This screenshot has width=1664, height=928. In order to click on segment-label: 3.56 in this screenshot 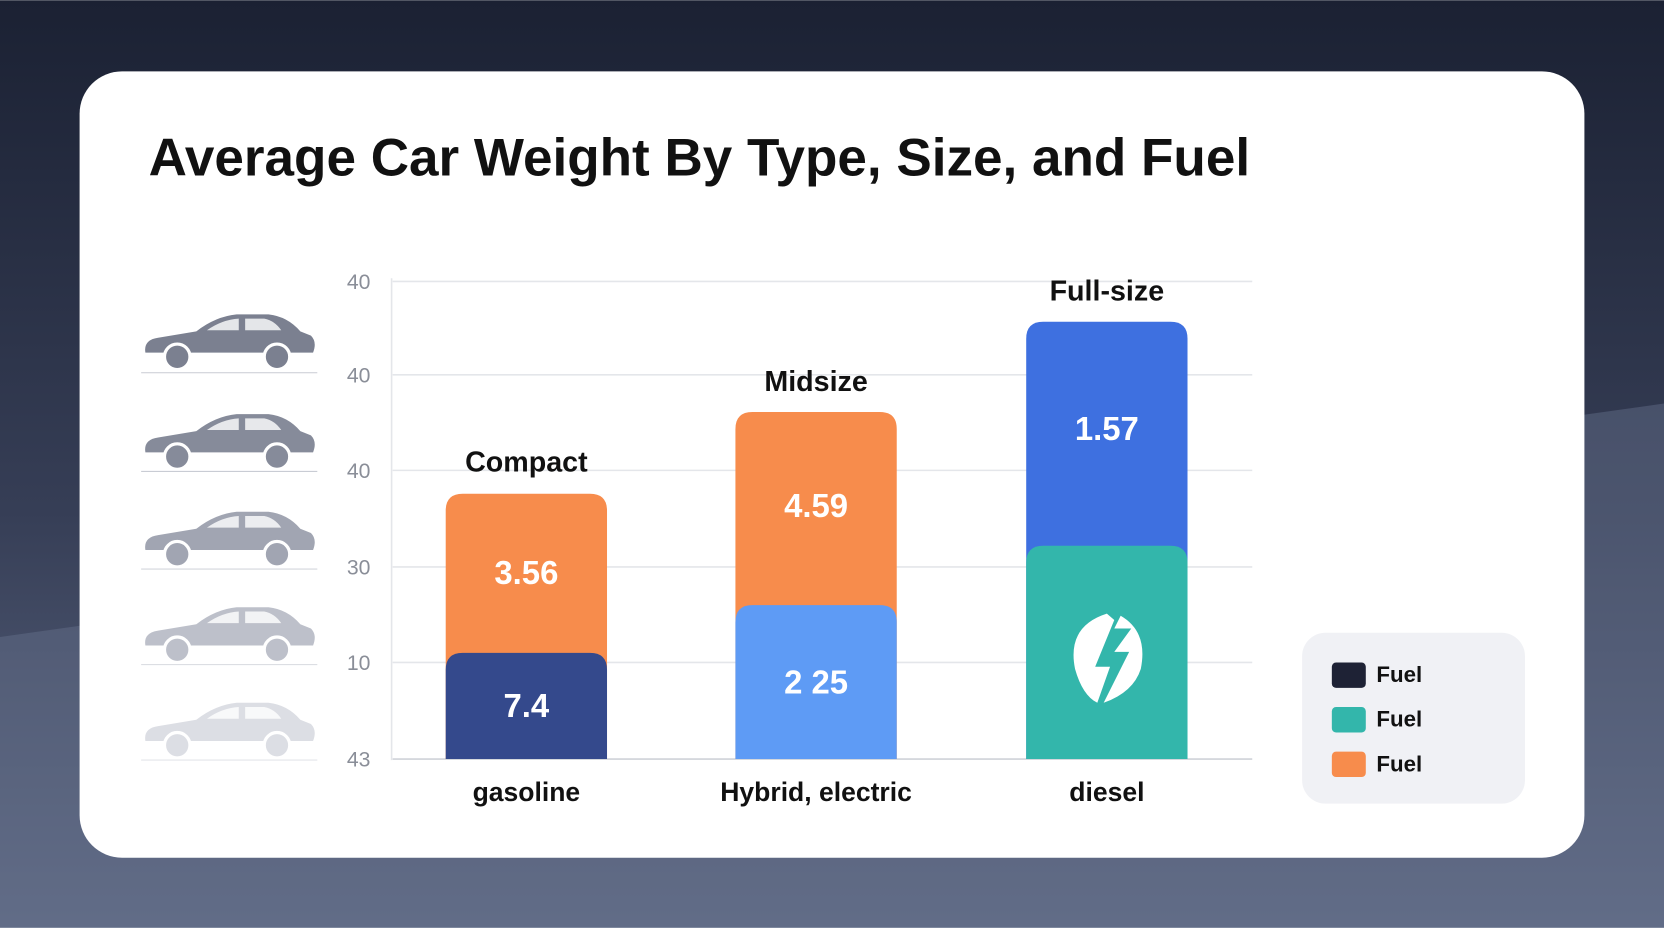, I will do `click(526, 572)`.